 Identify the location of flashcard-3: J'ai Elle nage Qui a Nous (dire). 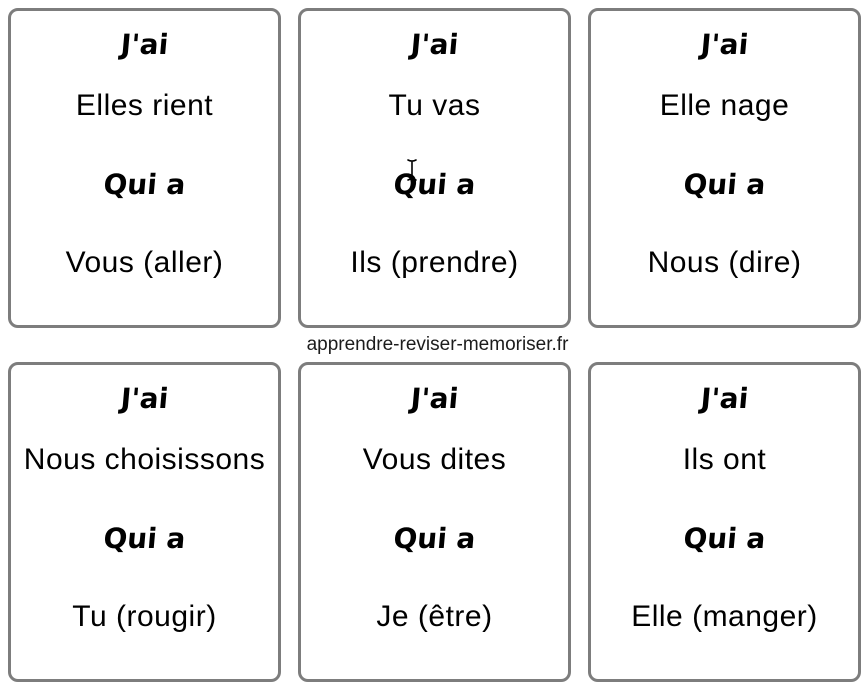
(724, 168).